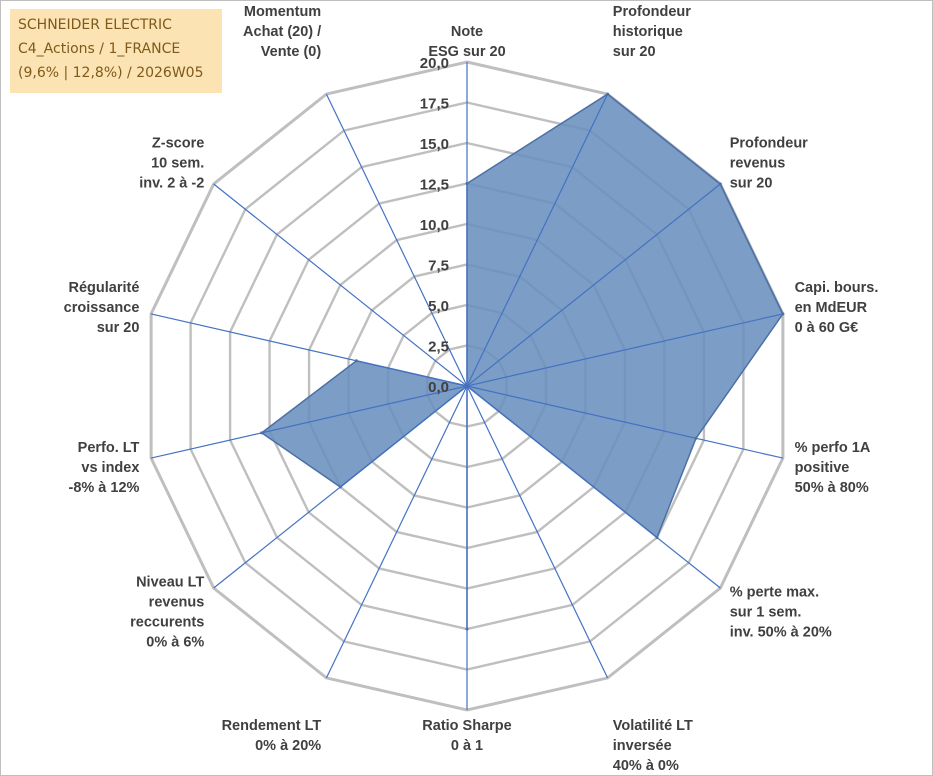 The width and height of the screenshot is (933, 776). I want to click on category-label: Ratio Sharpe 0 à 1, so click(466, 736).